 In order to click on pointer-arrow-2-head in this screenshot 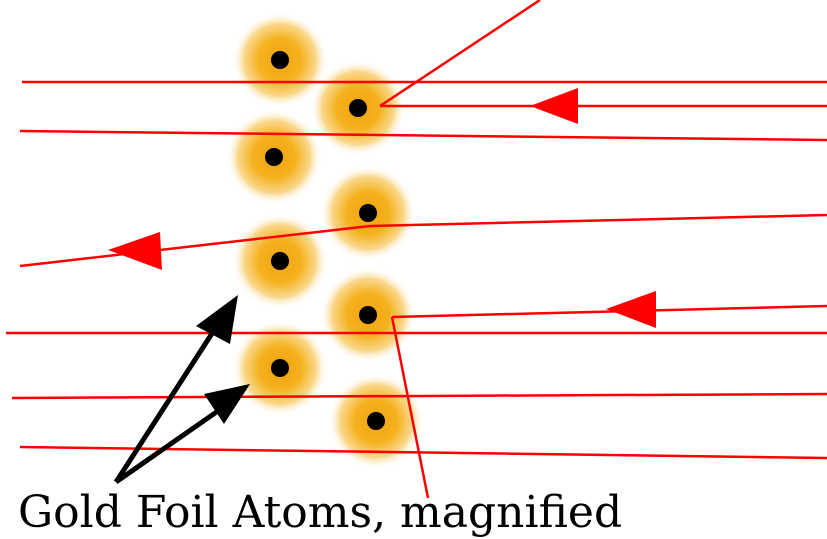, I will do `click(227, 404)`.